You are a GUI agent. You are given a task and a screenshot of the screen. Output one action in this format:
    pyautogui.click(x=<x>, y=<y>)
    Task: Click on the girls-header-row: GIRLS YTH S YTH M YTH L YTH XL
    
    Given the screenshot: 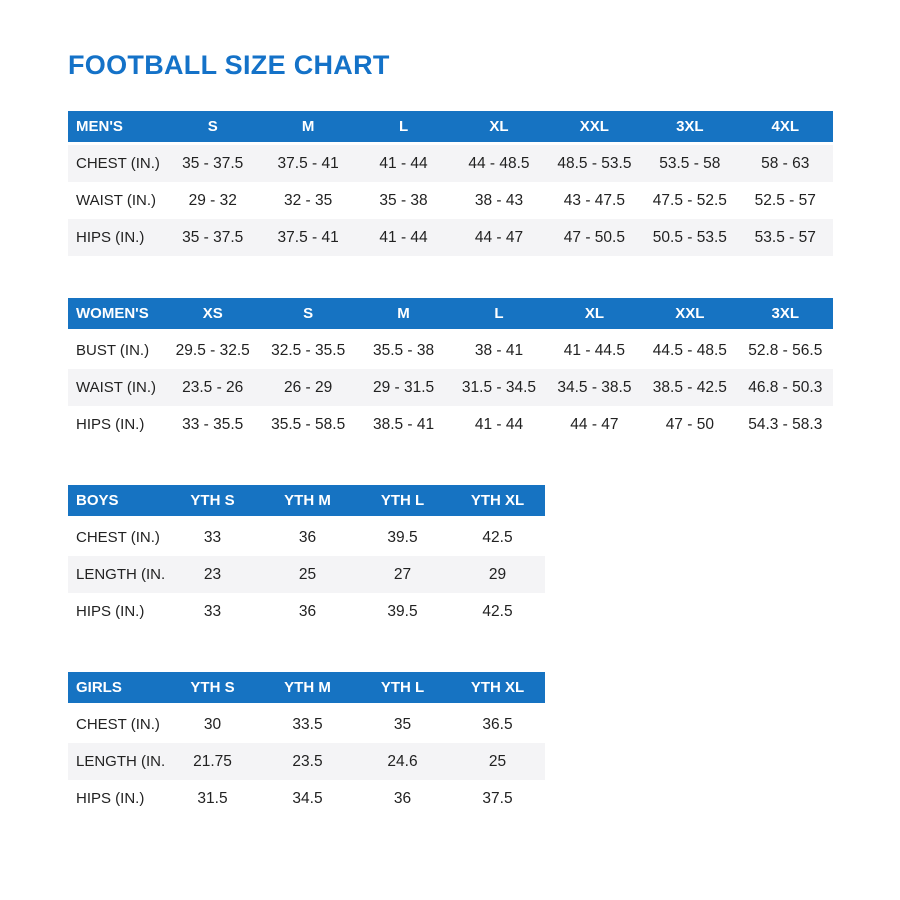 What is the action you would take?
    pyautogui.click(x=306, y=689)
    